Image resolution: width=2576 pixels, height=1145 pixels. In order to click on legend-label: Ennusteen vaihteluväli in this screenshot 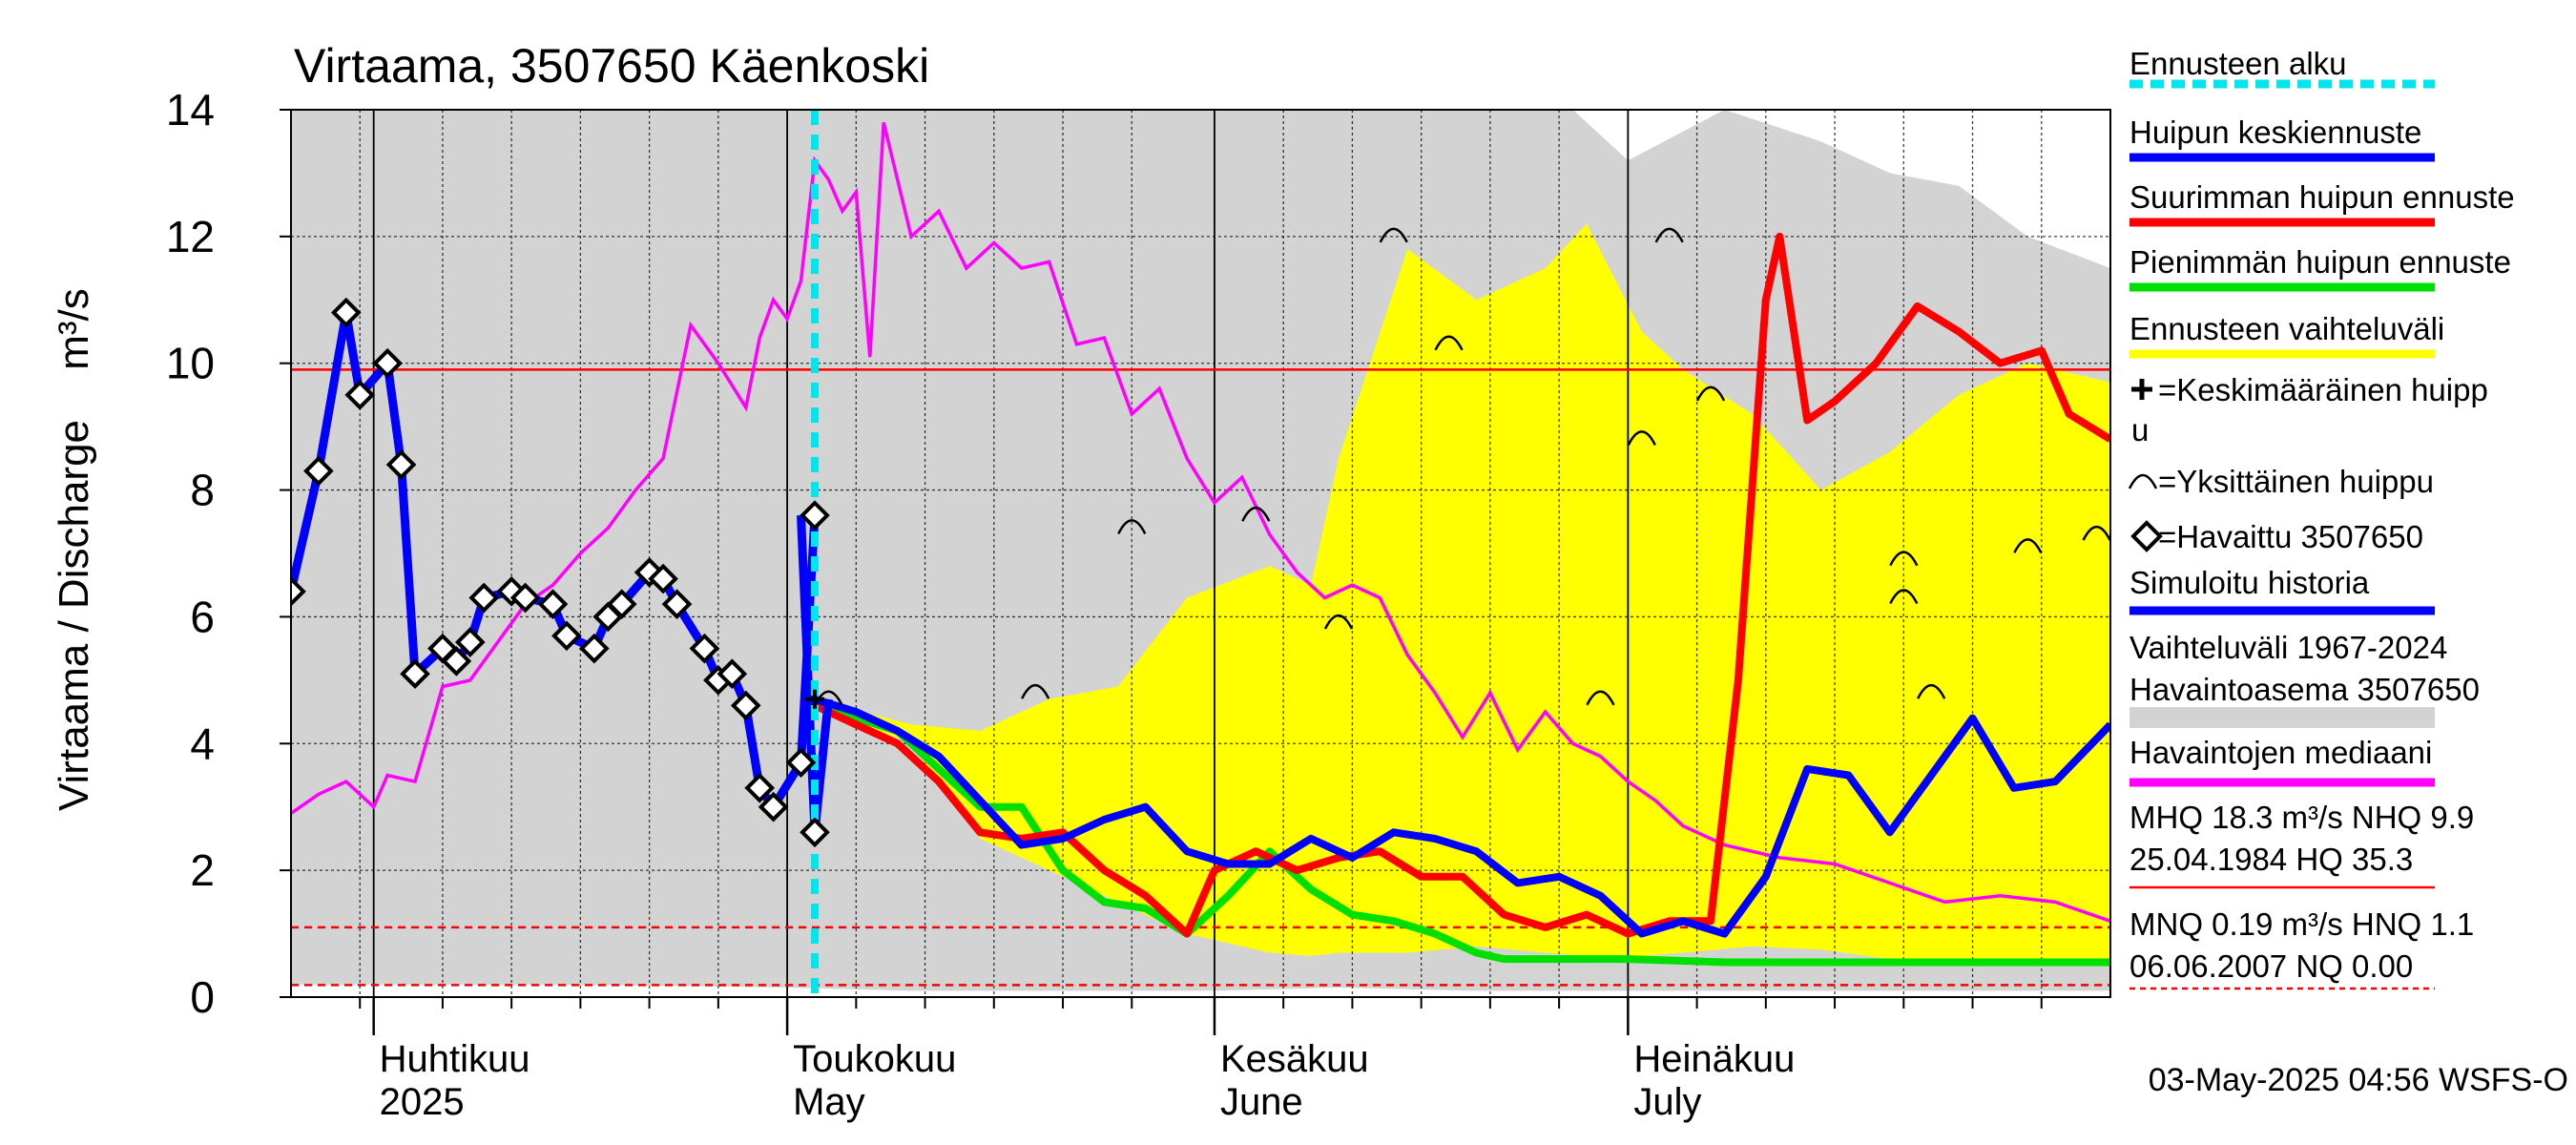, I will do `click(2286, 328)`.